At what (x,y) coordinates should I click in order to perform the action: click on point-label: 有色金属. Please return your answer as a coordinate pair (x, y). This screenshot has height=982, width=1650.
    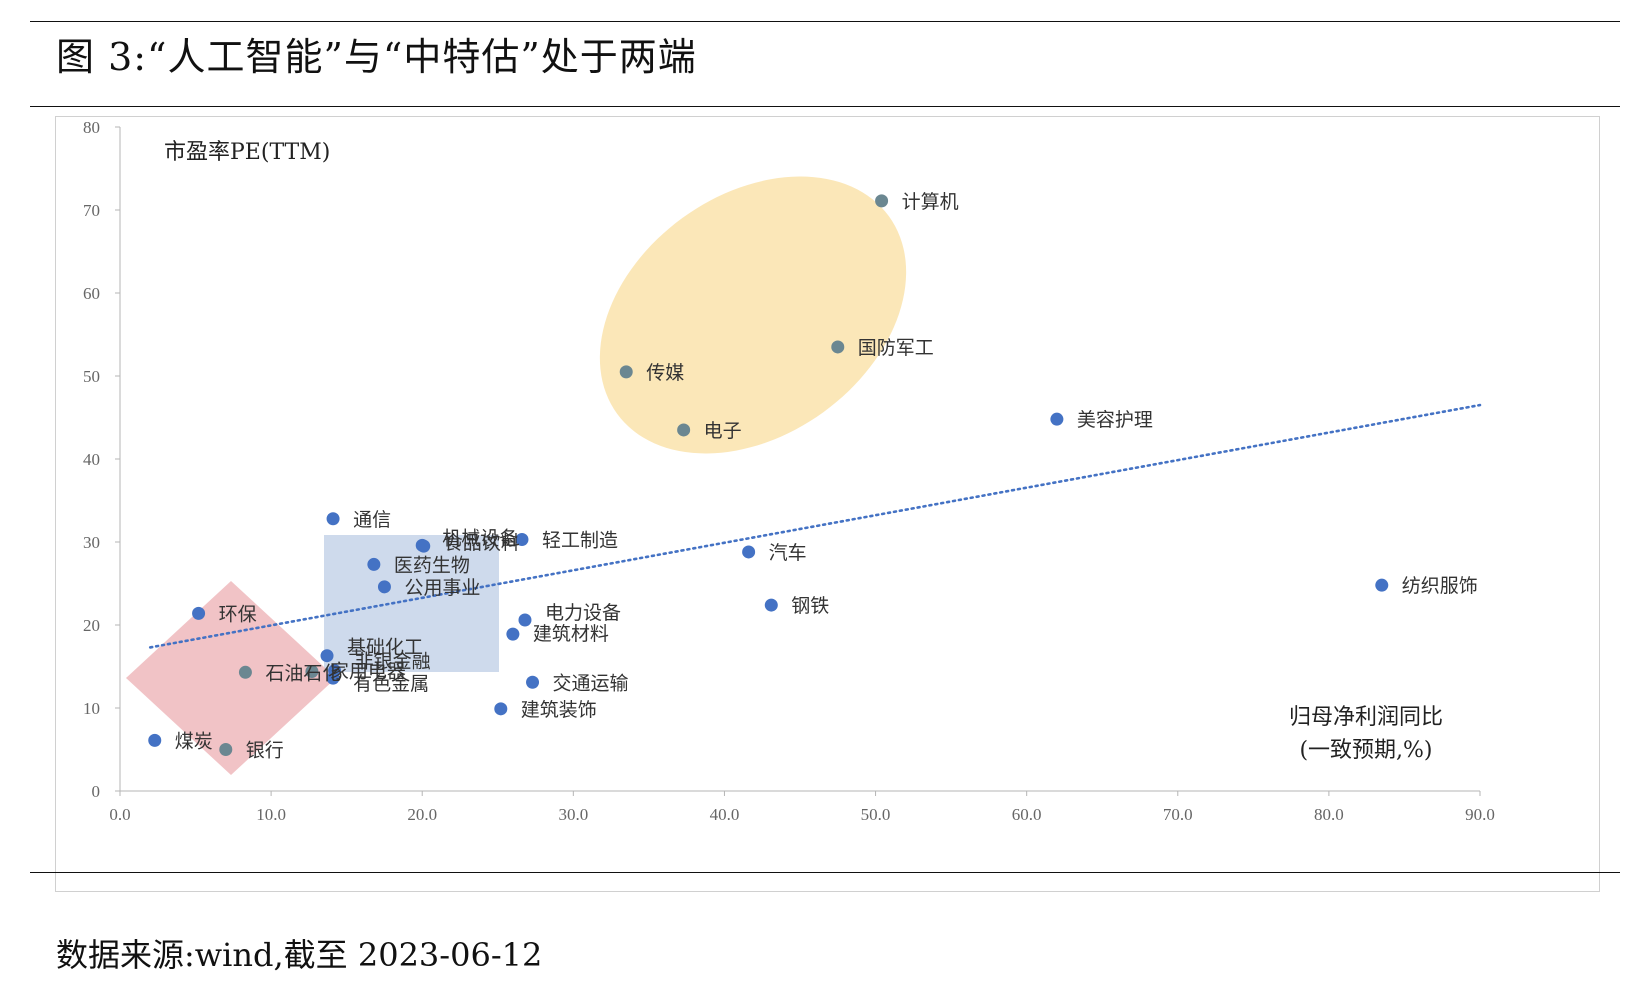
    Looking at the image, I should click on (391, 684).